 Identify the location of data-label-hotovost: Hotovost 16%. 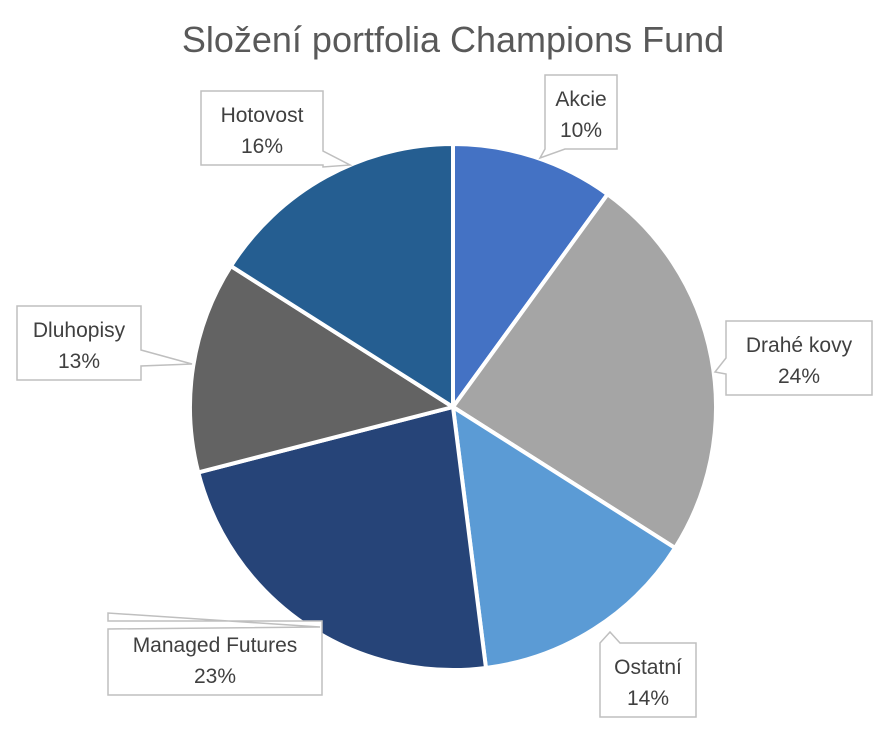
(276, 129).